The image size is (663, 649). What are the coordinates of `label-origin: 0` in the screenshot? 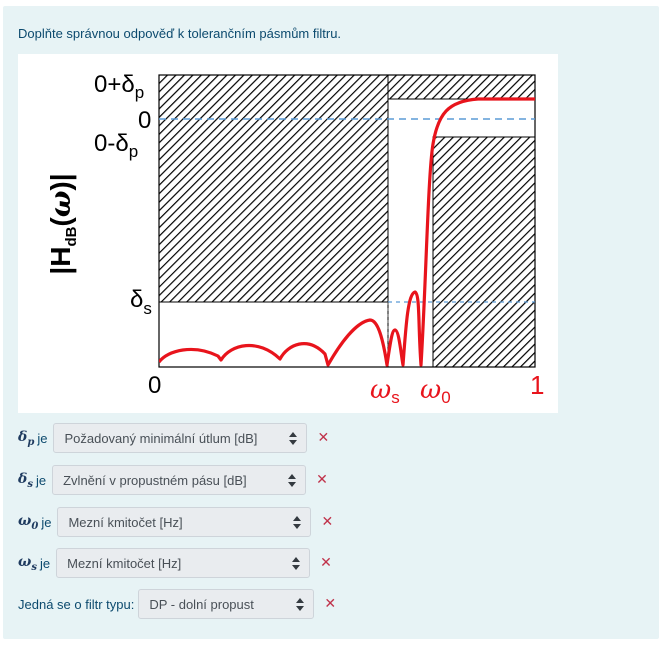 It's located at (154, 385).